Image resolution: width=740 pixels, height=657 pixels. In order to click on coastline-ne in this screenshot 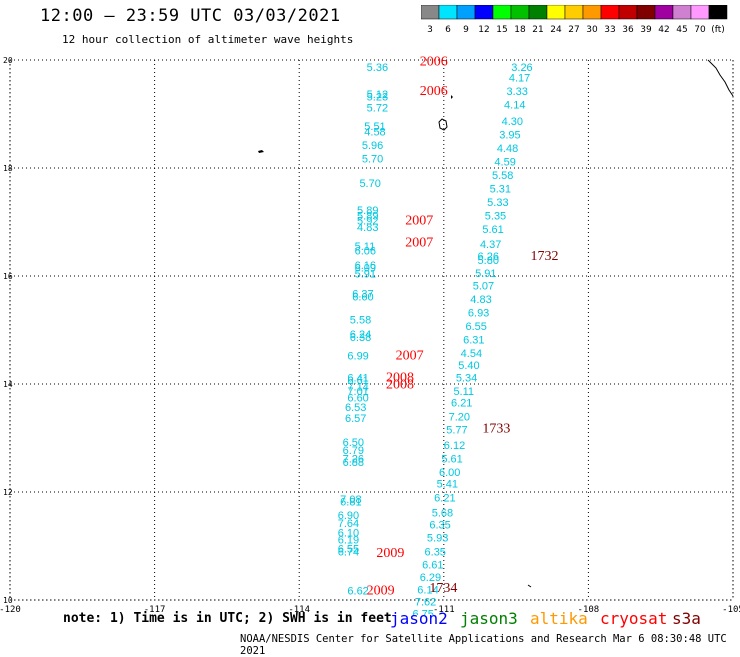, I will do `click(720, 78)`.